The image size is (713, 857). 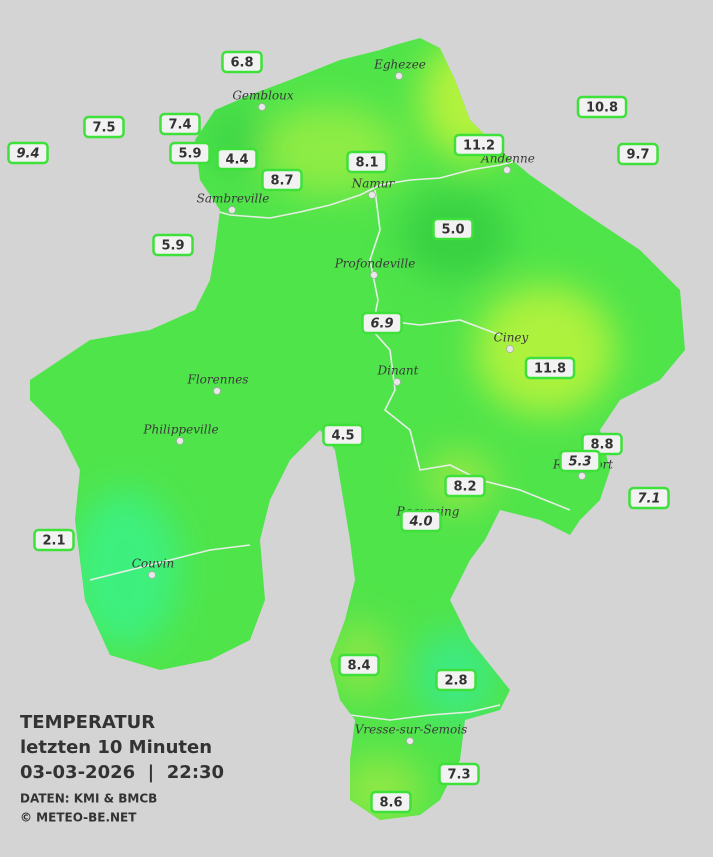 I want to click on station-value: 5.0, so click(x=452, y=230).